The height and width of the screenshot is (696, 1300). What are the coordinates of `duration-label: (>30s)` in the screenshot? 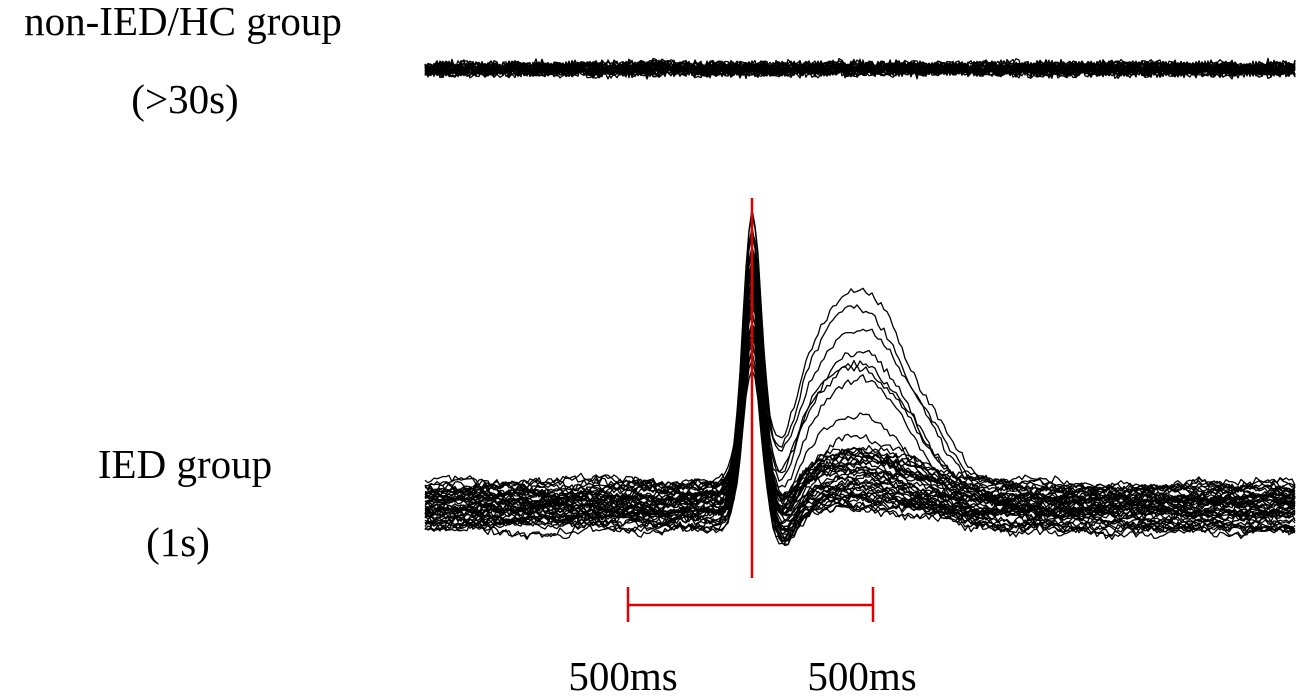 It's located at (184, 99).